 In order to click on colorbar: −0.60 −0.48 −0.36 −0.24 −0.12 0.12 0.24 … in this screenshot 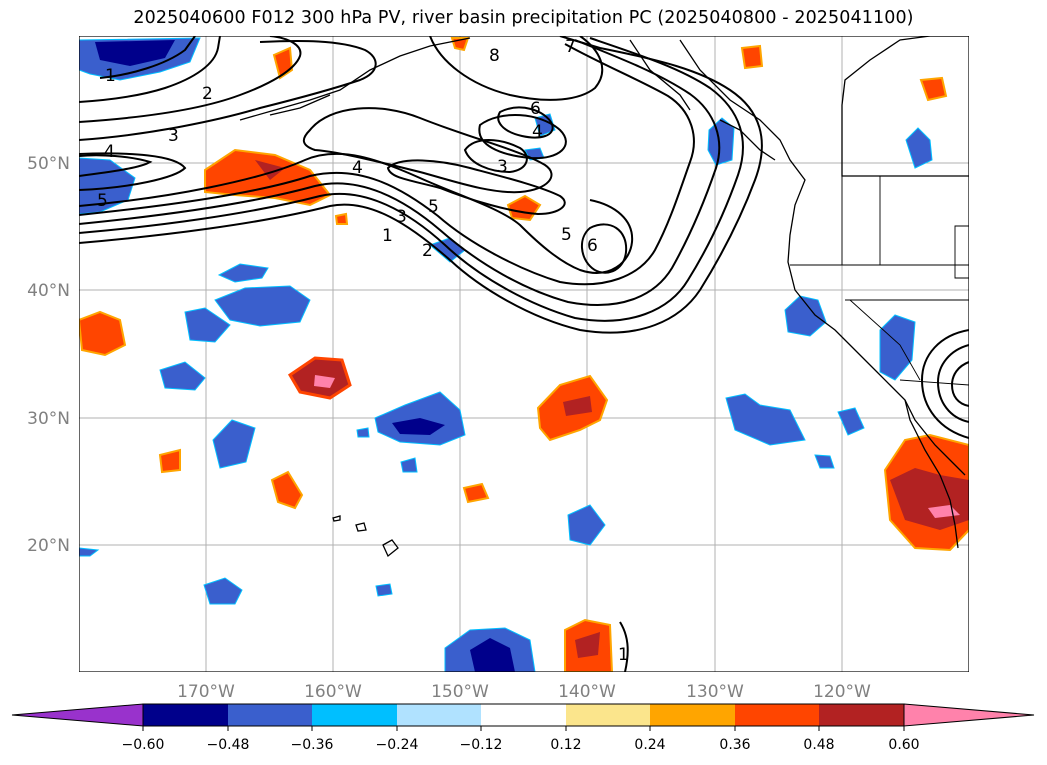, I will do `click(523, 728)`.